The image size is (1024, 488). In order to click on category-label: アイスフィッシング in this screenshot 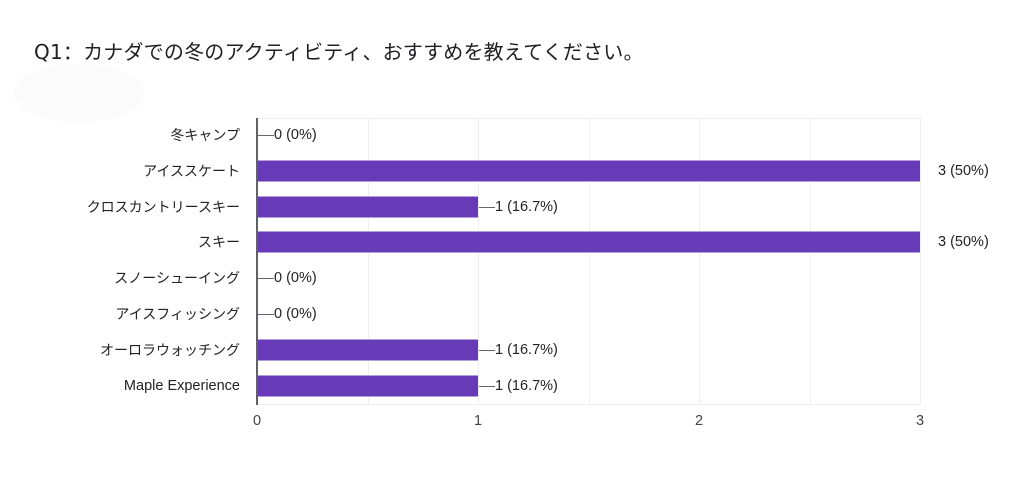, I will do `click(177, 315)`.